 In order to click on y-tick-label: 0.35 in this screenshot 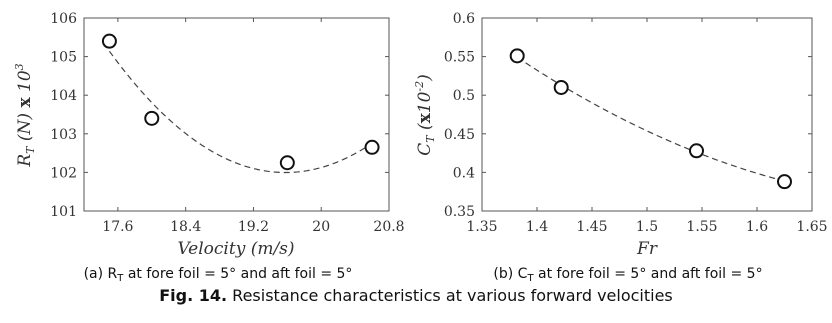, I will do `click(459, 212)`.